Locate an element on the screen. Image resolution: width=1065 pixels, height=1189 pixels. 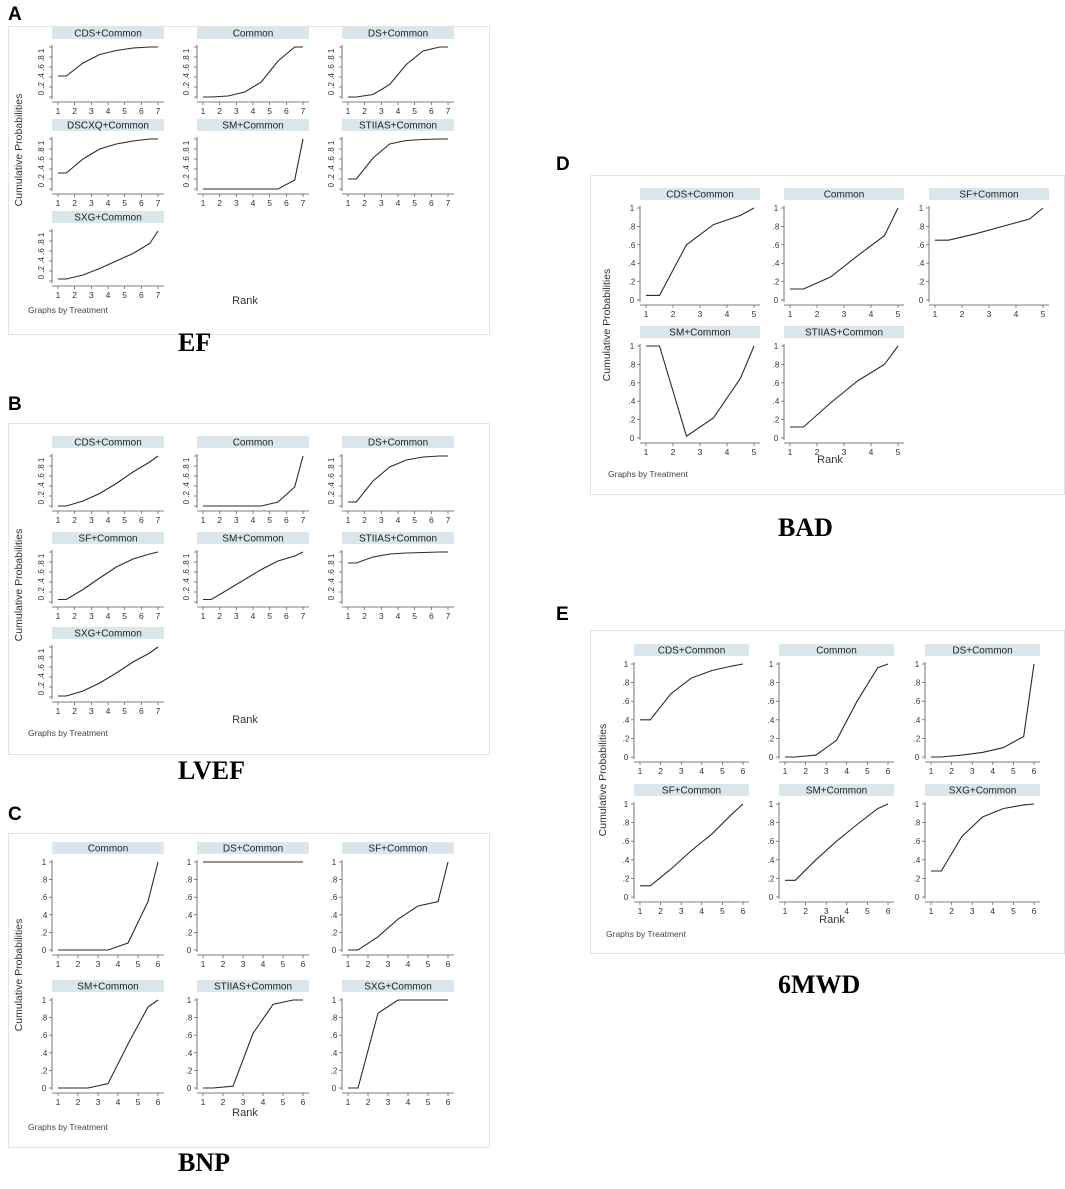
panel-e-sf-common-xtick-label: 2 is located at coordinates (660, 911).